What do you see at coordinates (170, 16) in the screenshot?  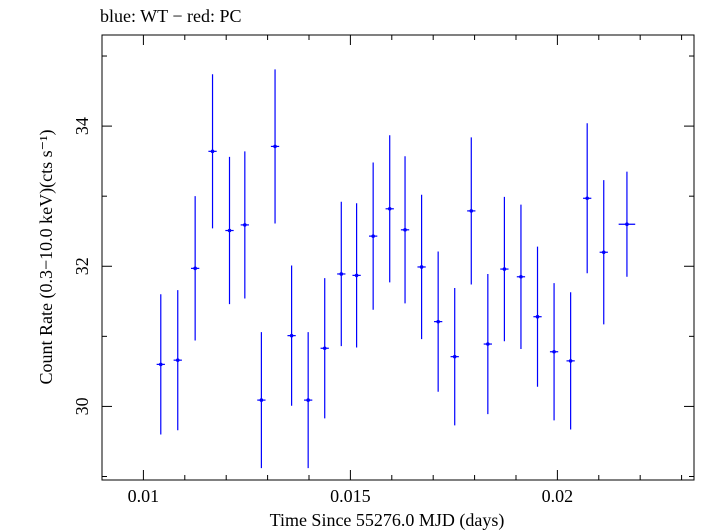 I see `chart-title: blue: WT − red: PC` at bounding box center [170, 16].